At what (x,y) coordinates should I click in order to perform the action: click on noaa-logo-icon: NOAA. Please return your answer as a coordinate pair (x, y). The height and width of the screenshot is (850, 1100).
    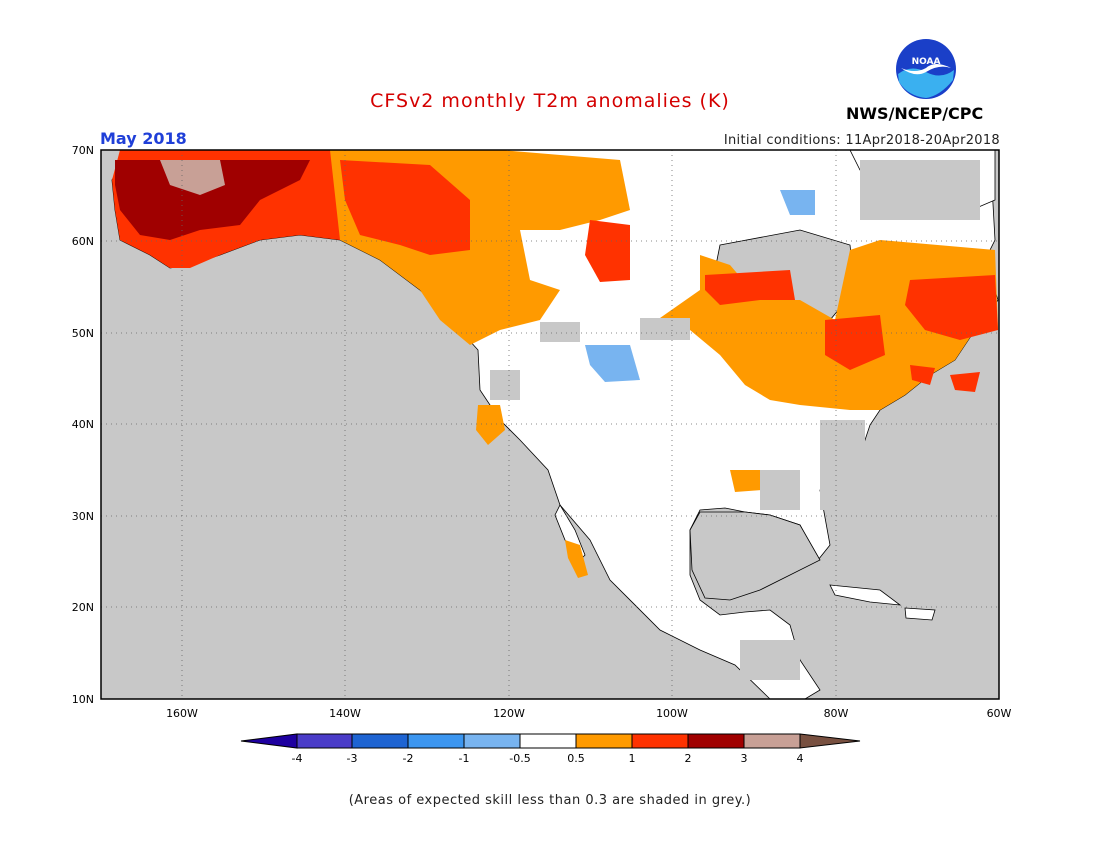
    Looking at the image, I should click on (926, 69).